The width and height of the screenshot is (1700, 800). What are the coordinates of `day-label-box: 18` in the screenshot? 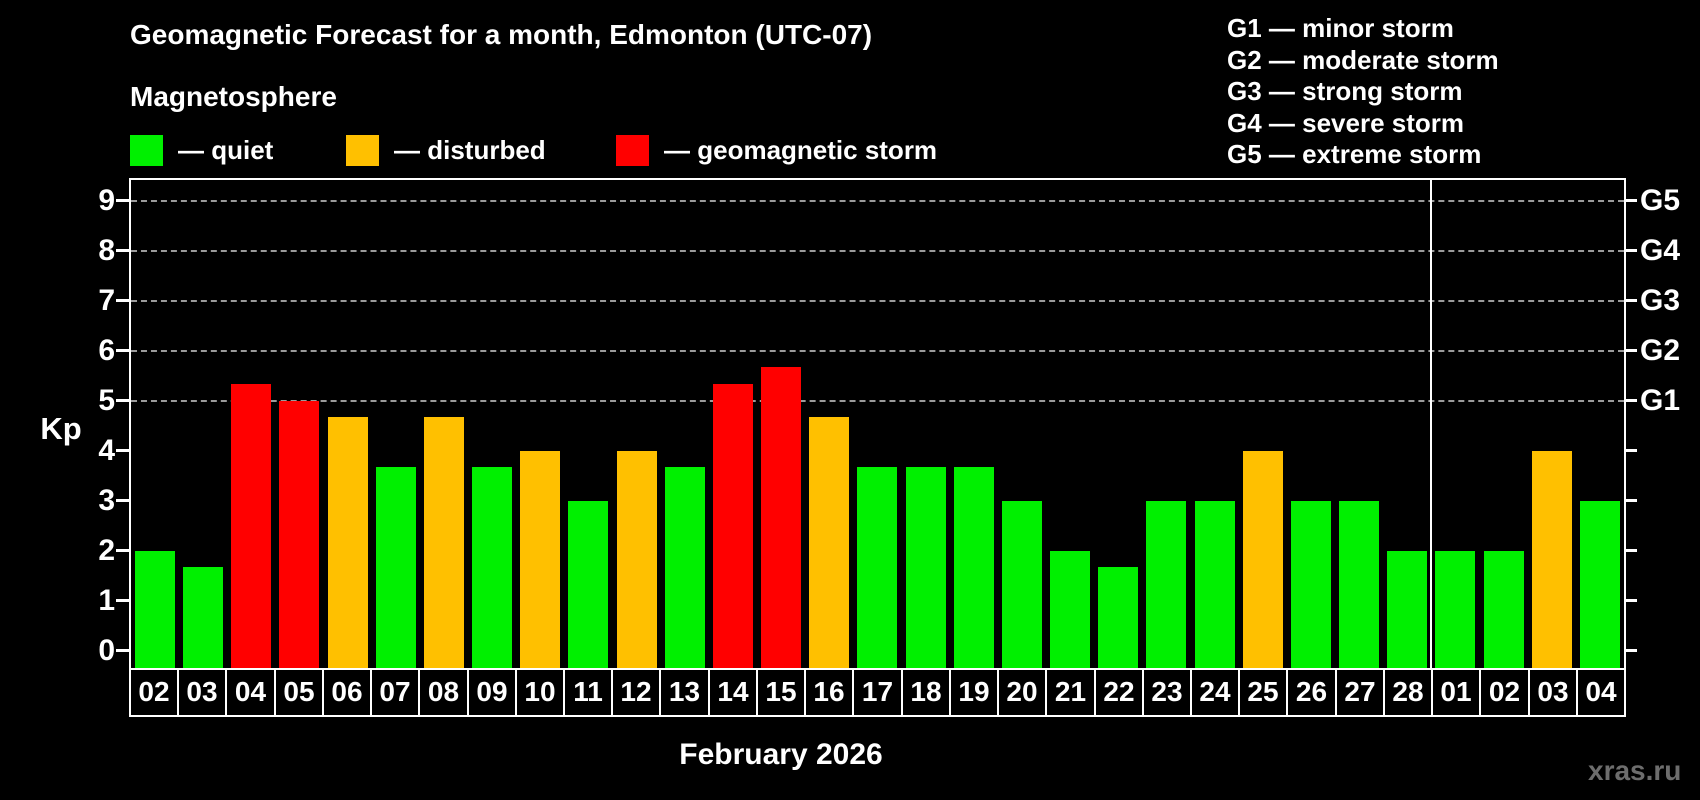 It's located at (926, 692).